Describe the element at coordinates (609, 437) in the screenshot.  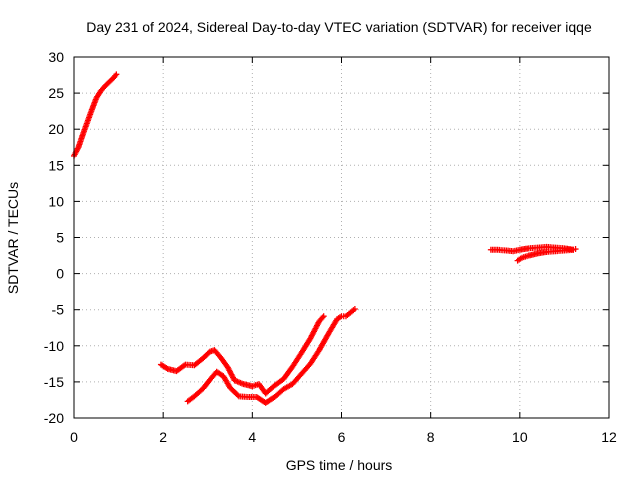
I see `x-tick-label: 12` at that location.